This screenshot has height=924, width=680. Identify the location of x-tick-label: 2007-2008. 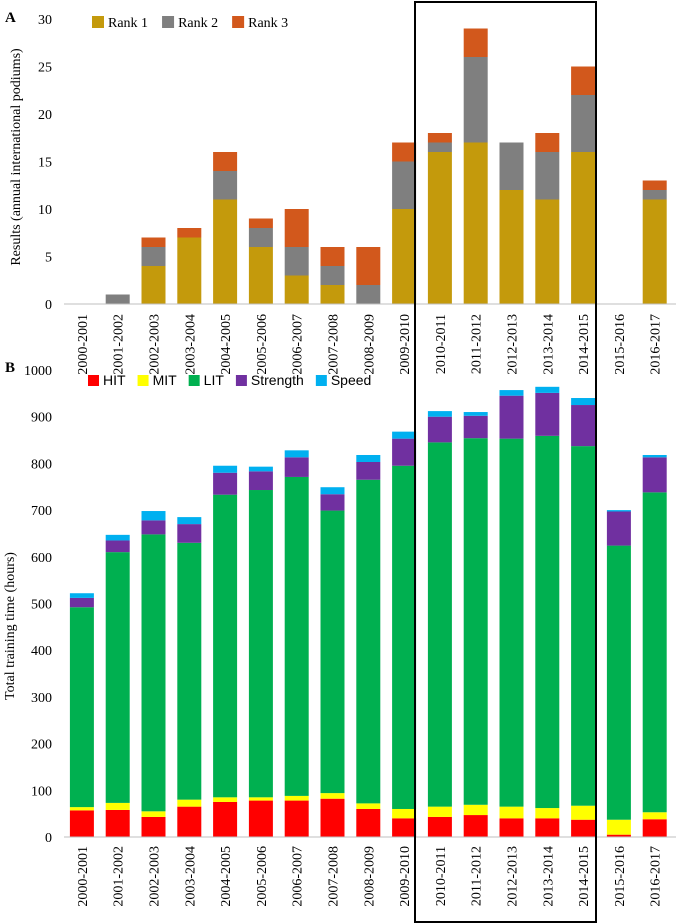
(334, 876).